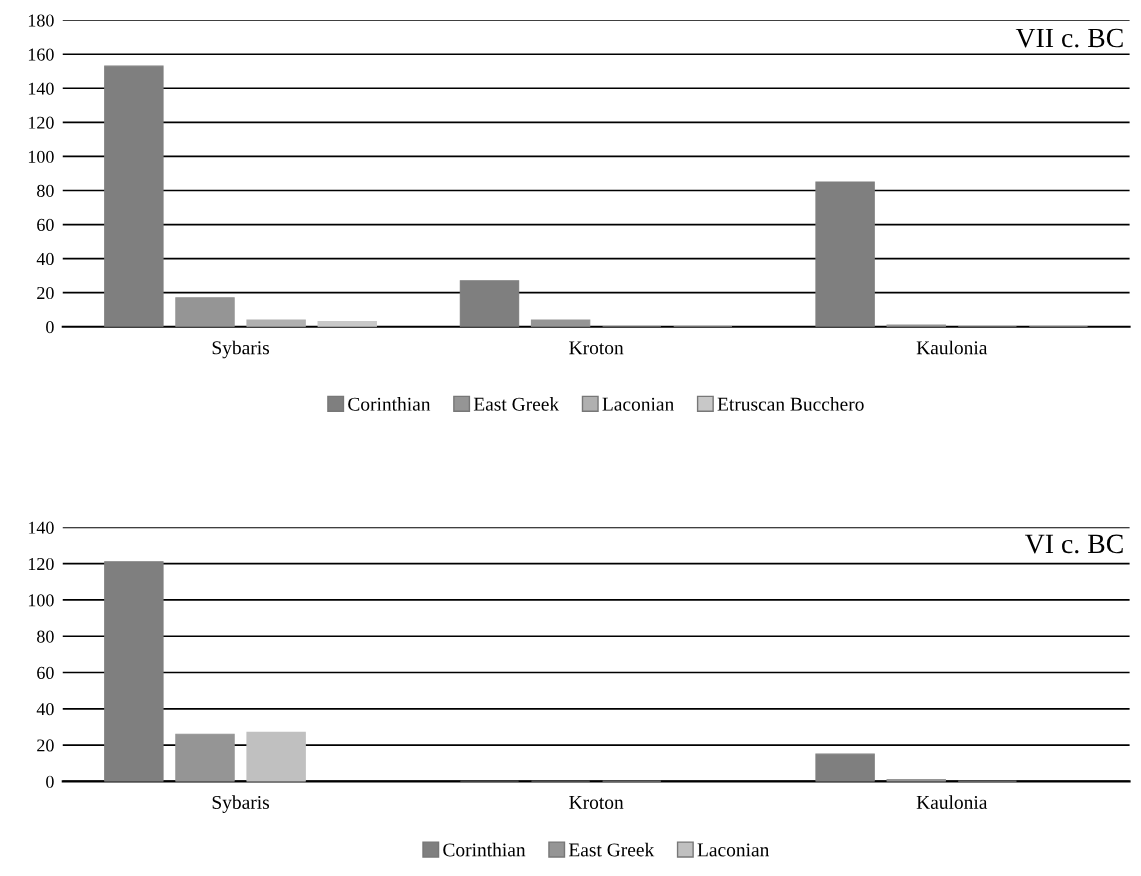 This screenshot has width=1141, height=876. Describe the element at coordinates (41, 20) in the screenshot. I see `y-tick-label: 180` at that location.